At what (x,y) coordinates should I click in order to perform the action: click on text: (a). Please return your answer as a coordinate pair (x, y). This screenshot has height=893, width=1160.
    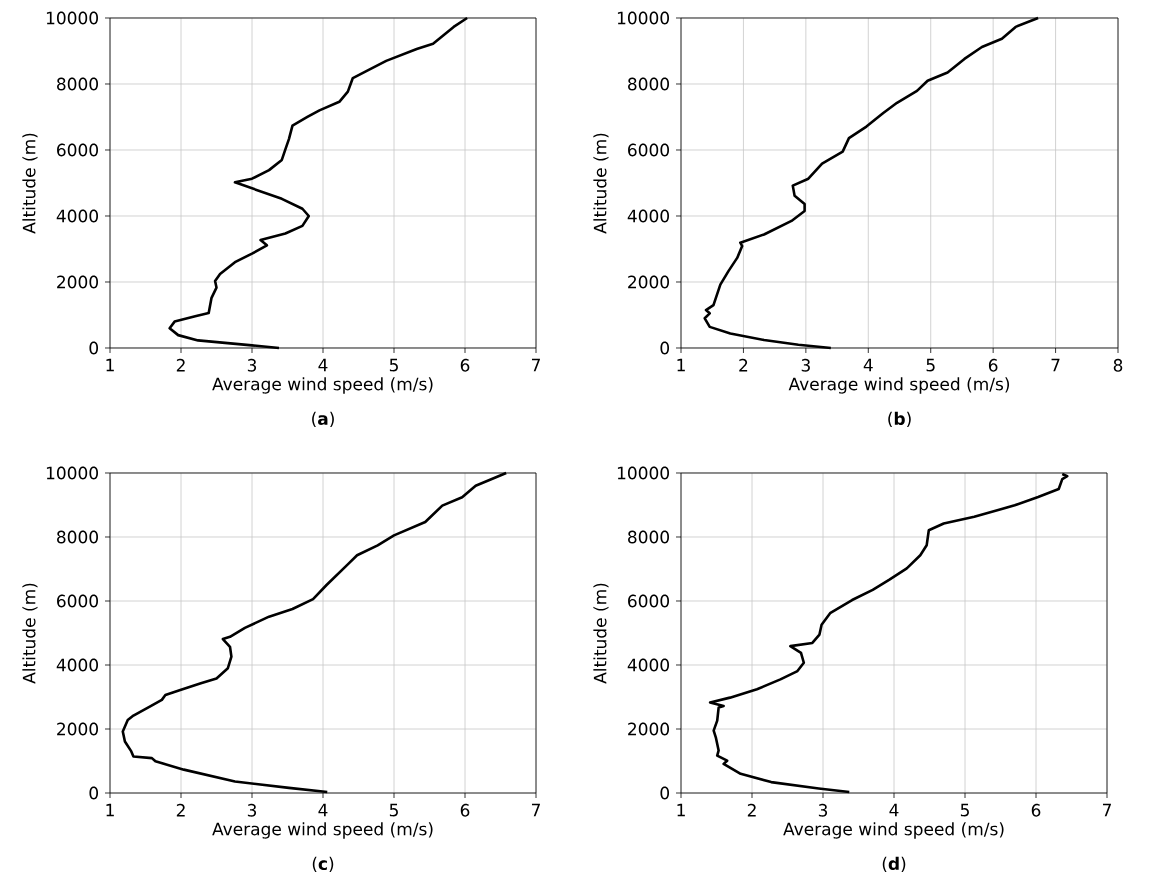
    Looking at the image, I should click on (323, 419).